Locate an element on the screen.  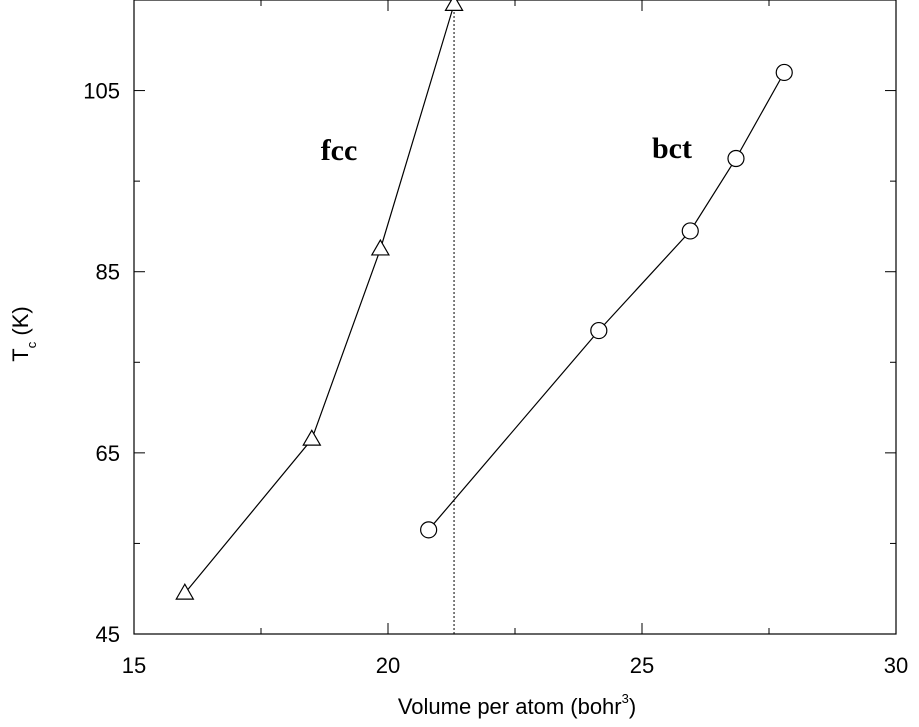
y-tick-label: 45 is located at coordinates (108, 634).